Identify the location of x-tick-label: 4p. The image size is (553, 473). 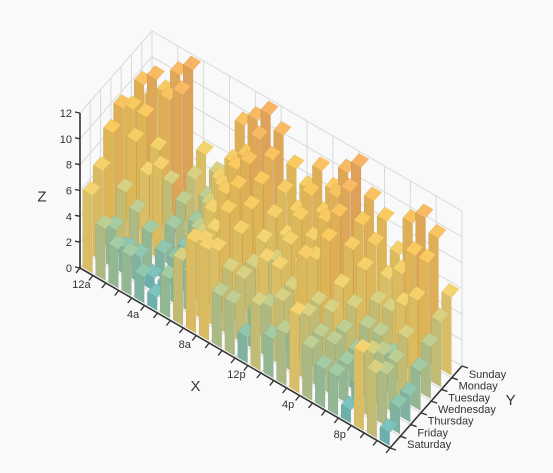
(288, 405).